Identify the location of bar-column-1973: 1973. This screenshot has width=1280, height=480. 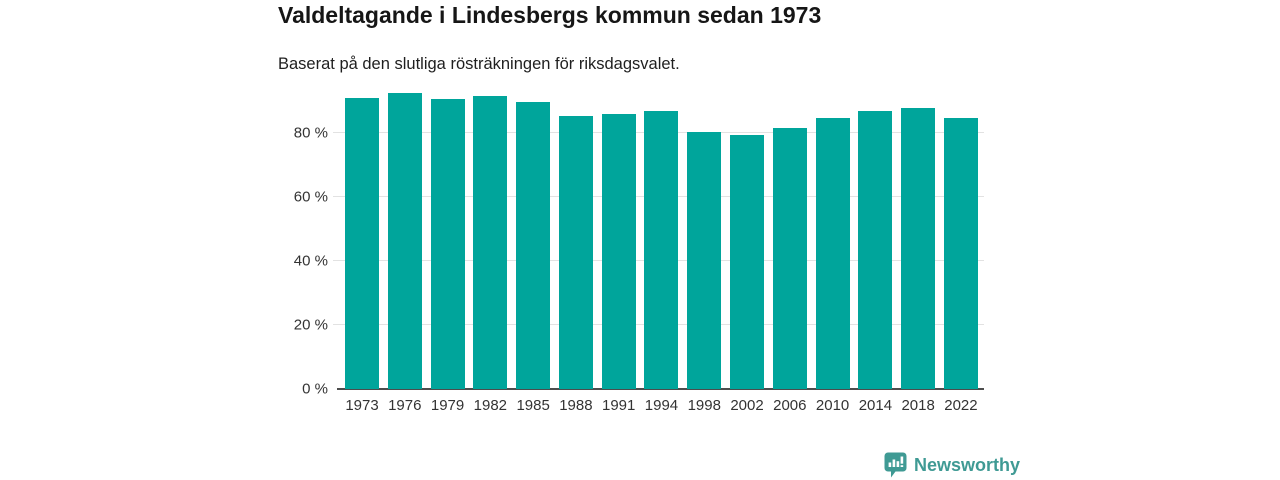
(362, 249).